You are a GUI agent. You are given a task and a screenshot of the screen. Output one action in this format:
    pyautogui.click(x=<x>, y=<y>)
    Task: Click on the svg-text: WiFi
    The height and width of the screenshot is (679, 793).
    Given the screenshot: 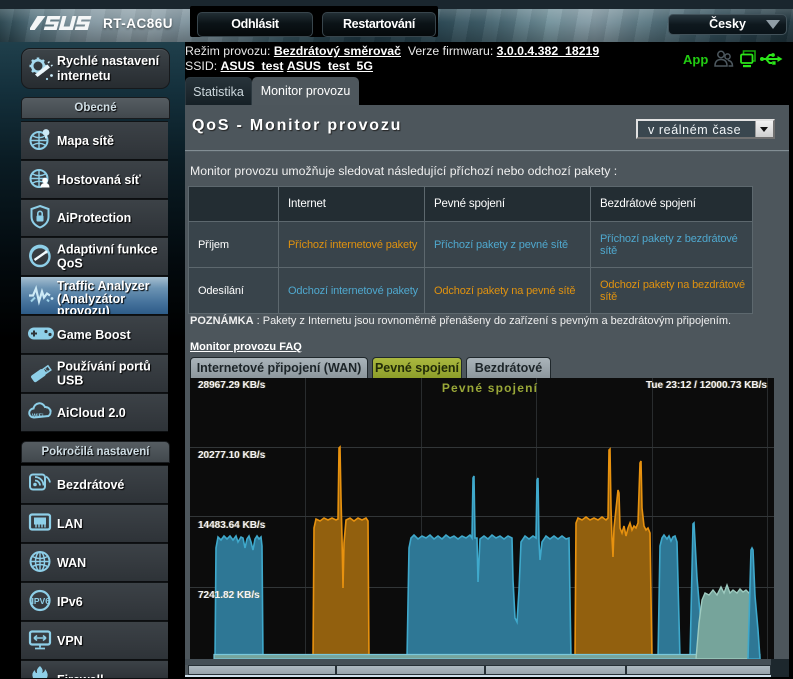 What is the action you would take?
    pyautogui.click(x=38, y=416)
    